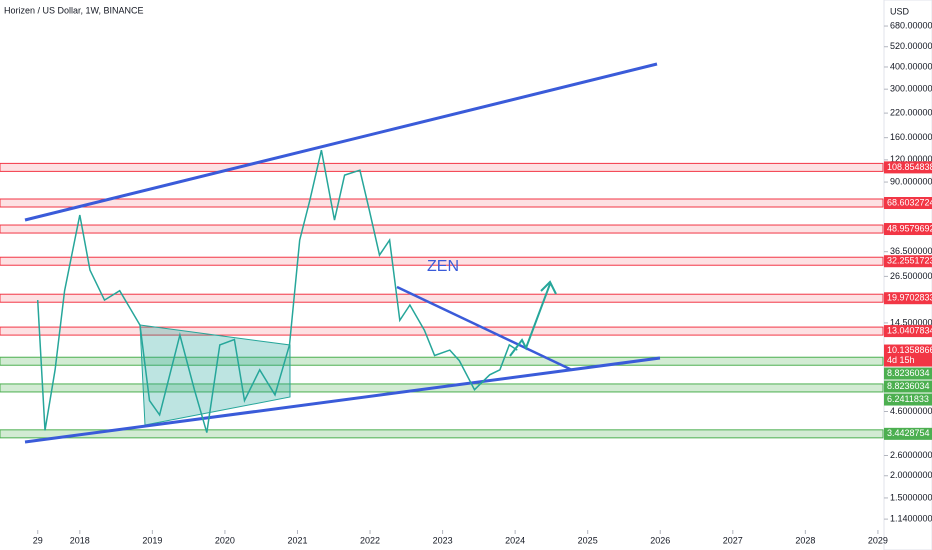 The height and width of the screenshot is (550, 932). I want to click on y-tick-label: 2.0000000, so click(911, 475).